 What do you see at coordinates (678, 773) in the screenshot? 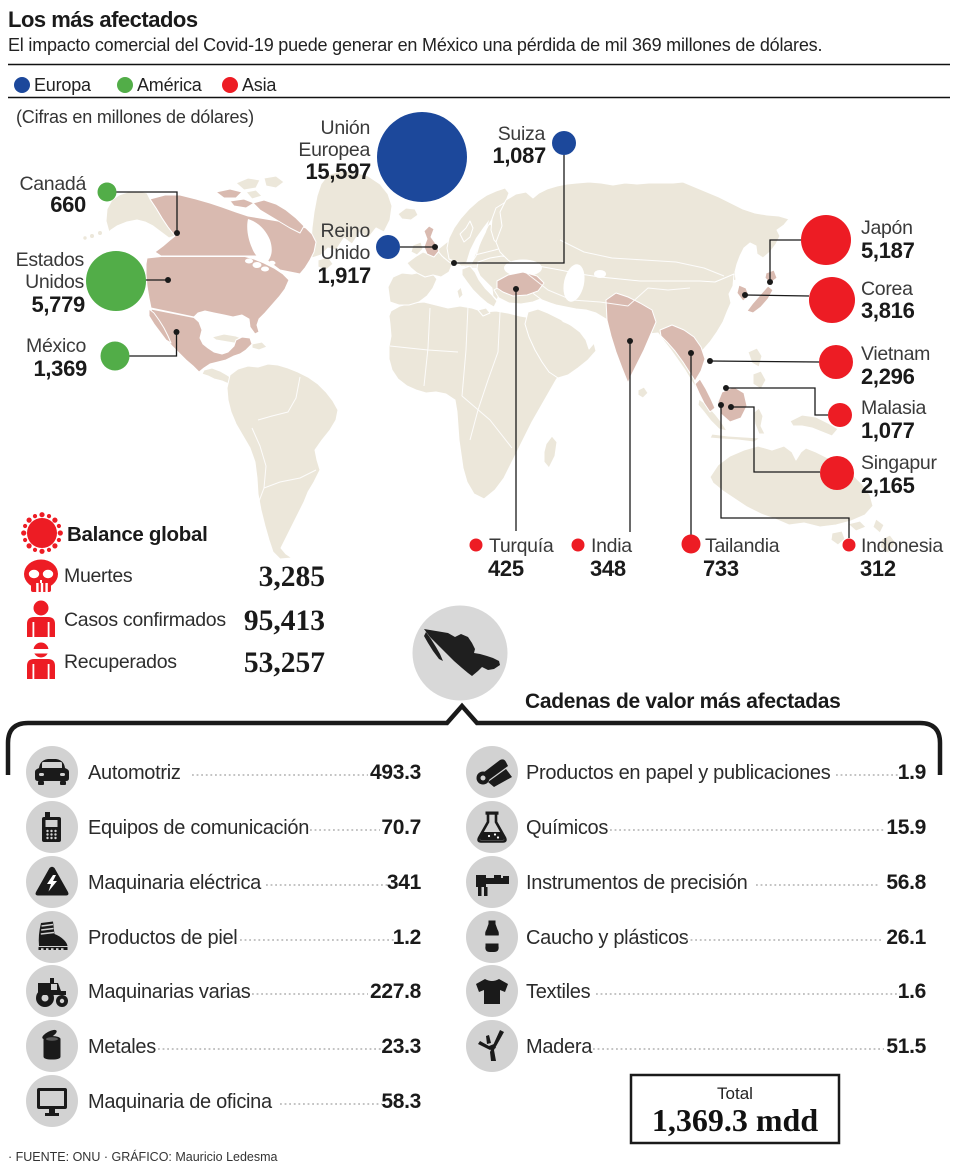
I see `svg-text:Productos en papel y publicaci: Productos en papel y publicaciones` at bounding box center [678, 773].